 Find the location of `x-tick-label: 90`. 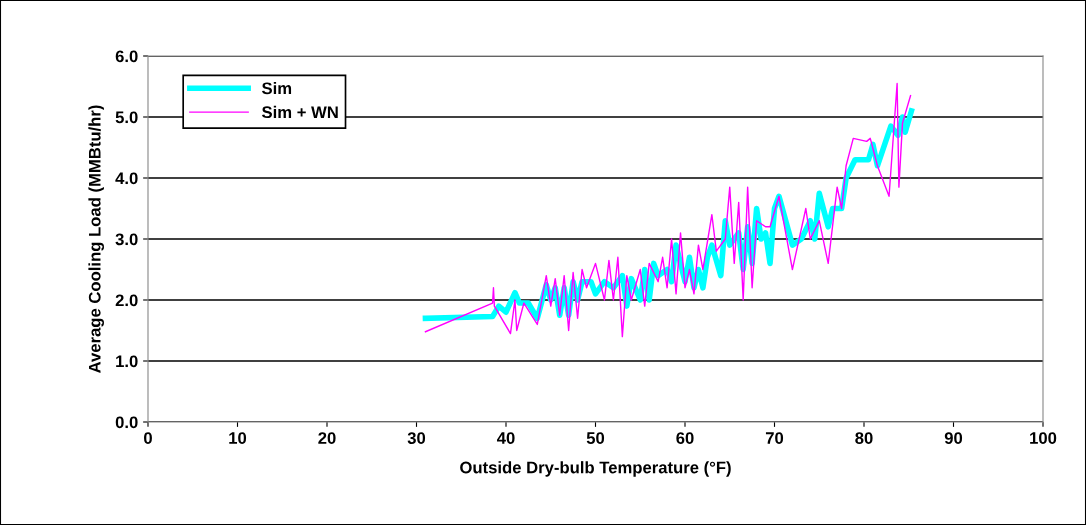

x-tick-label: 90 is located at coordinates (953, 438).